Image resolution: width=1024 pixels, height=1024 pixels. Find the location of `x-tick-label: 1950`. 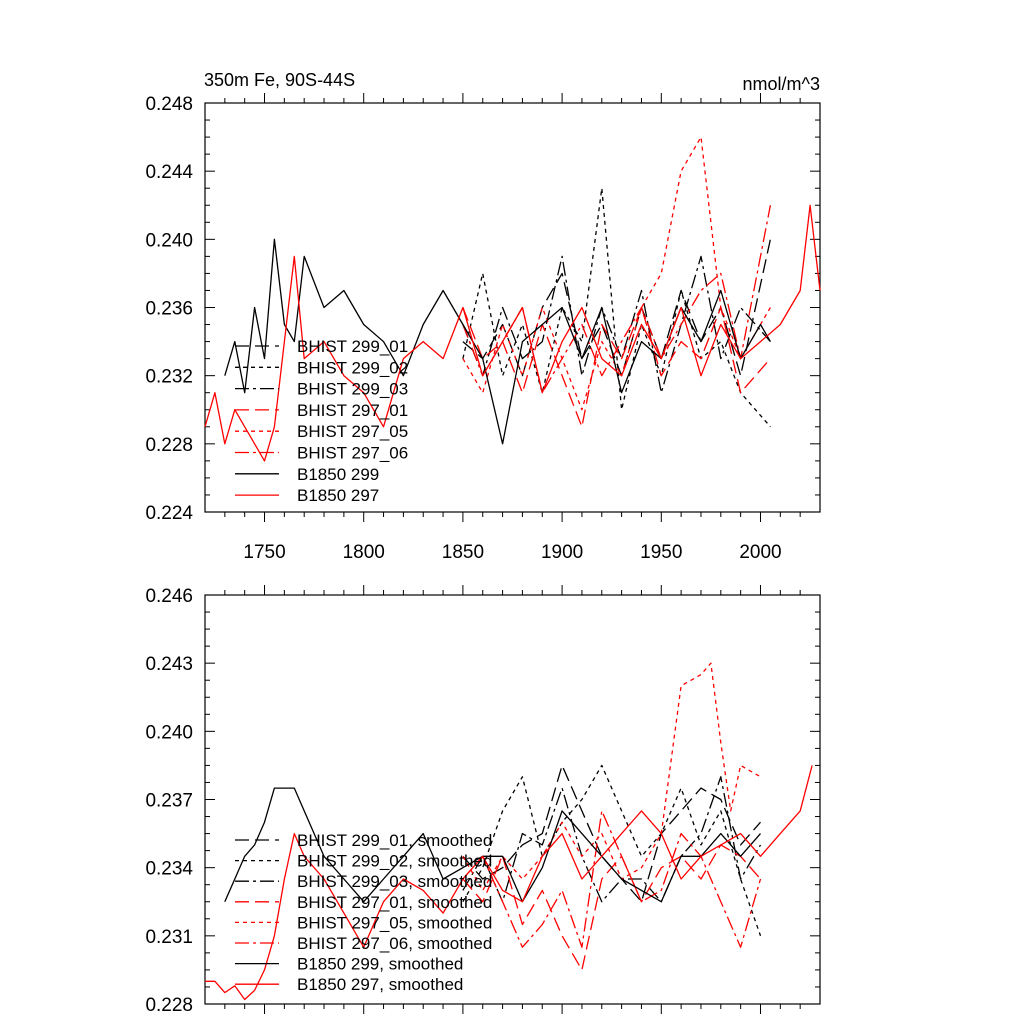

x-tick-label: 1950 is located at coordinates (661, 552).